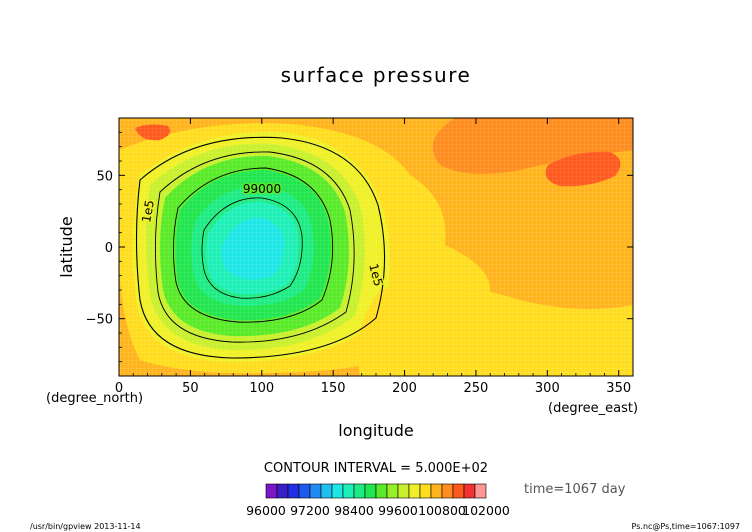 This screenshot has width=752, height=532. What do you see at coordinates (404, 388) in the screenshot?
I see `x-tick-label-4: 200` at bounding box center [404, 388].